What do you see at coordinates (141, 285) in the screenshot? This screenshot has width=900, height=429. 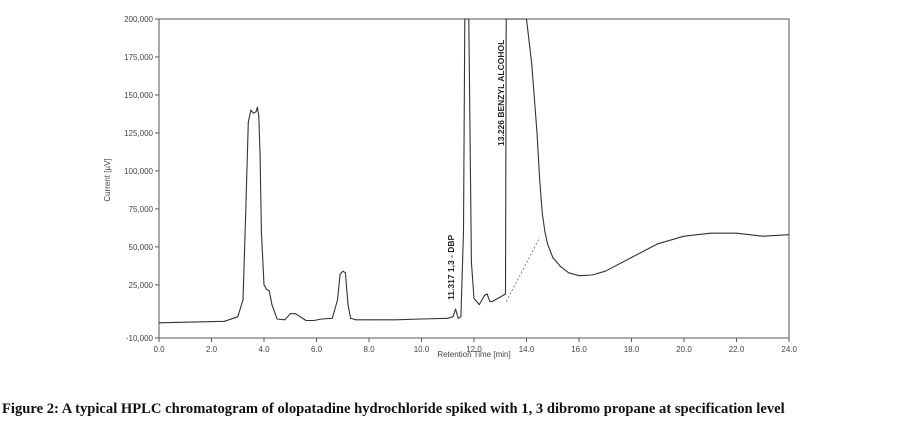 I see `y-tick-label: 25,000` at bounding box center [141, 285].